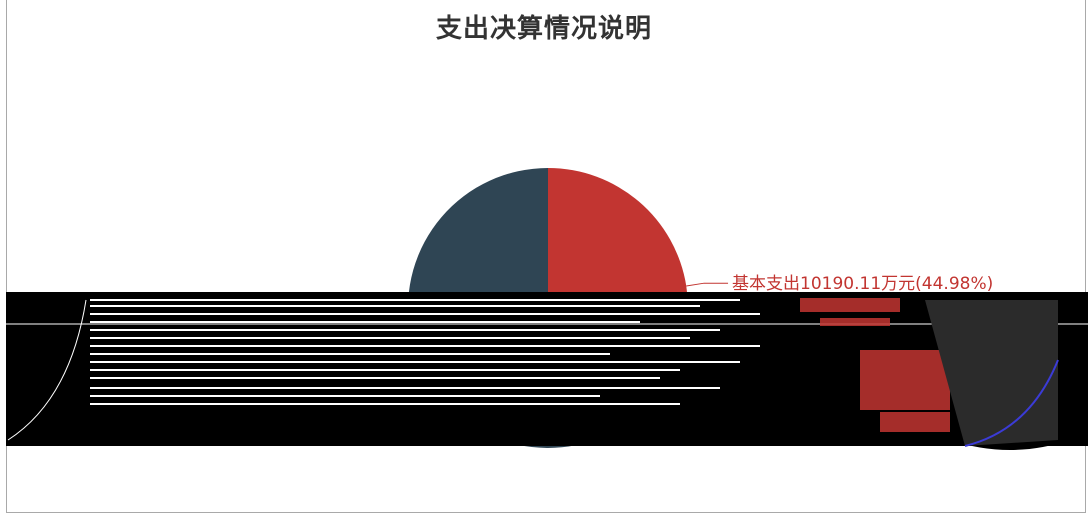 Image resolution: width=1088 pixels, height=515 pixels. I want to click on glitch-dark-fragment, so click(991, 373).